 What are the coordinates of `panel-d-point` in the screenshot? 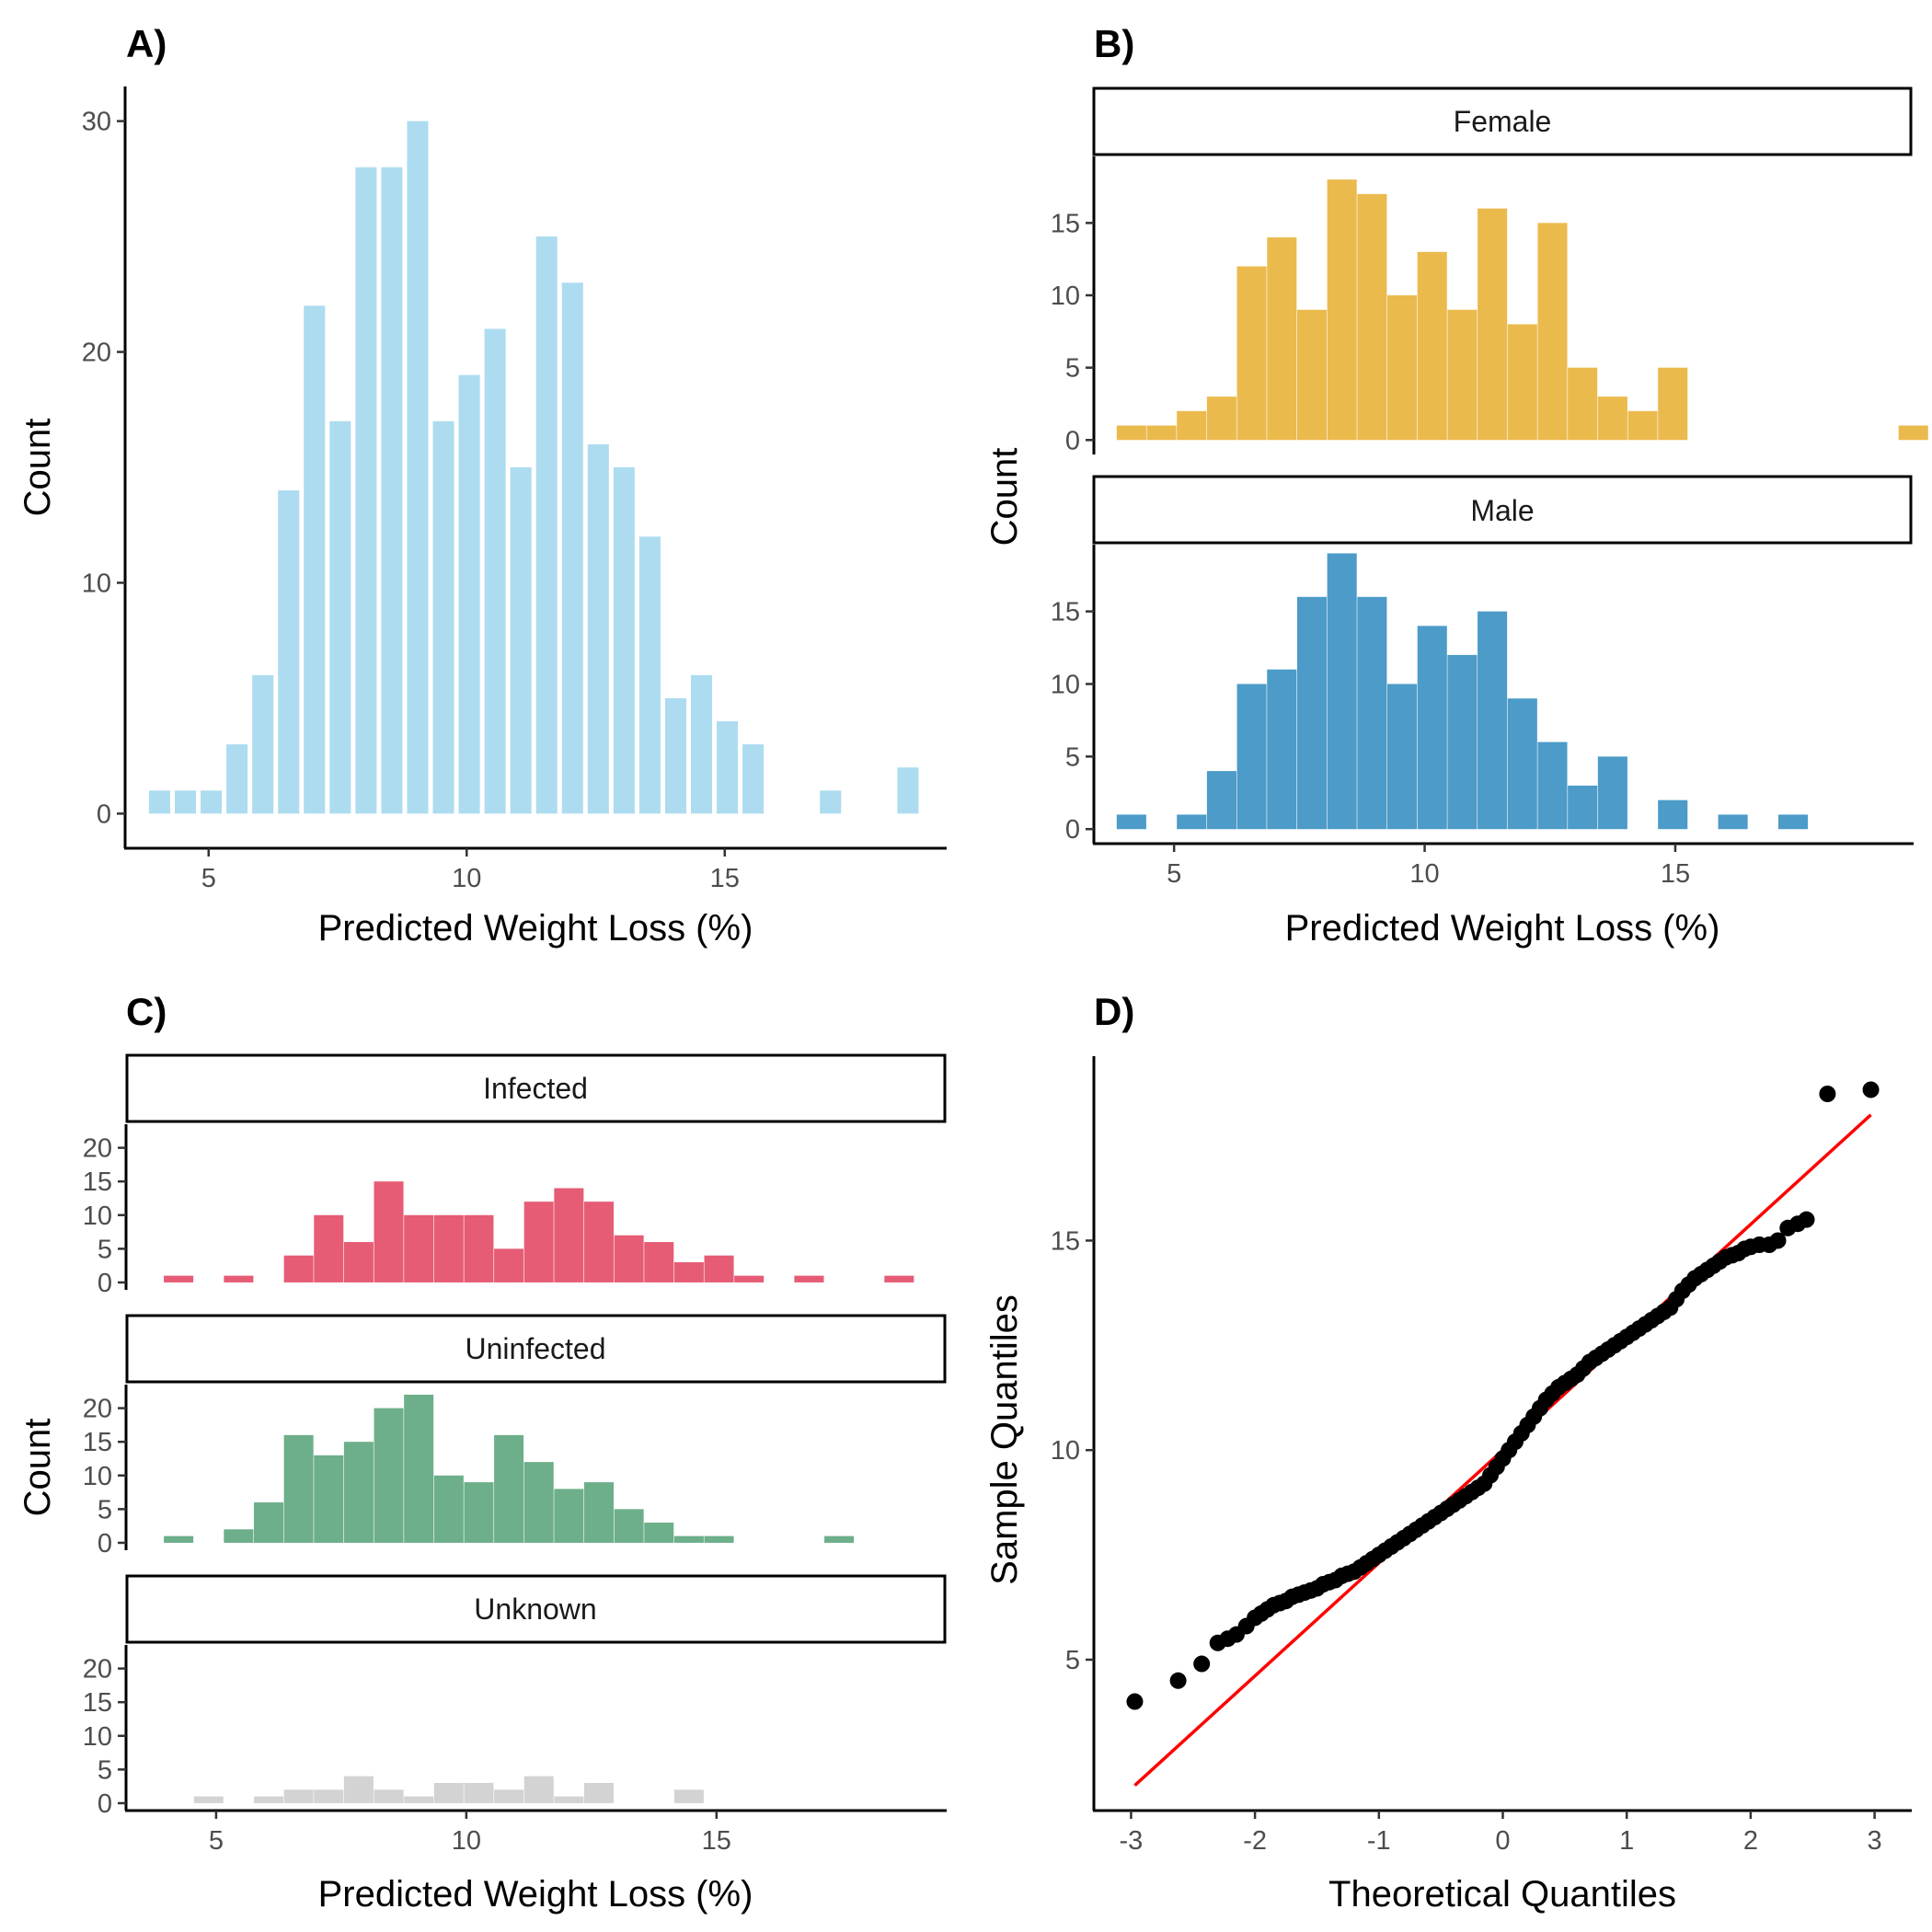 It's located at (1178, 1680).